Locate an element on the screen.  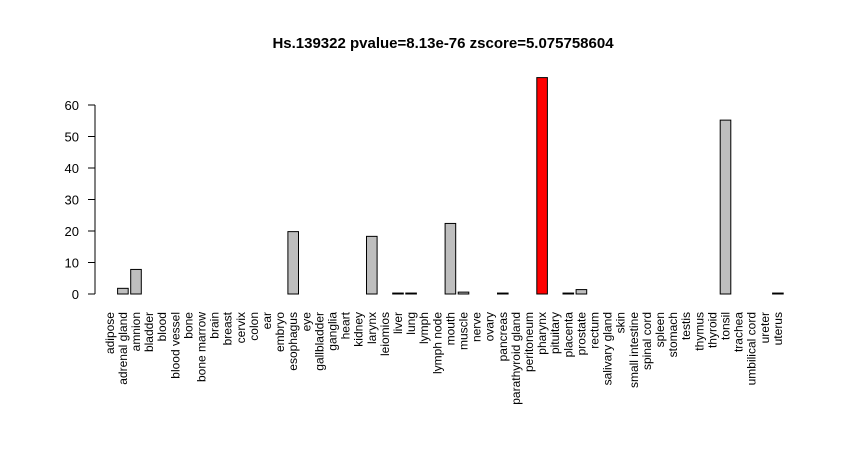
x-tick-label: pancreas is located at coordinates (503, 336).